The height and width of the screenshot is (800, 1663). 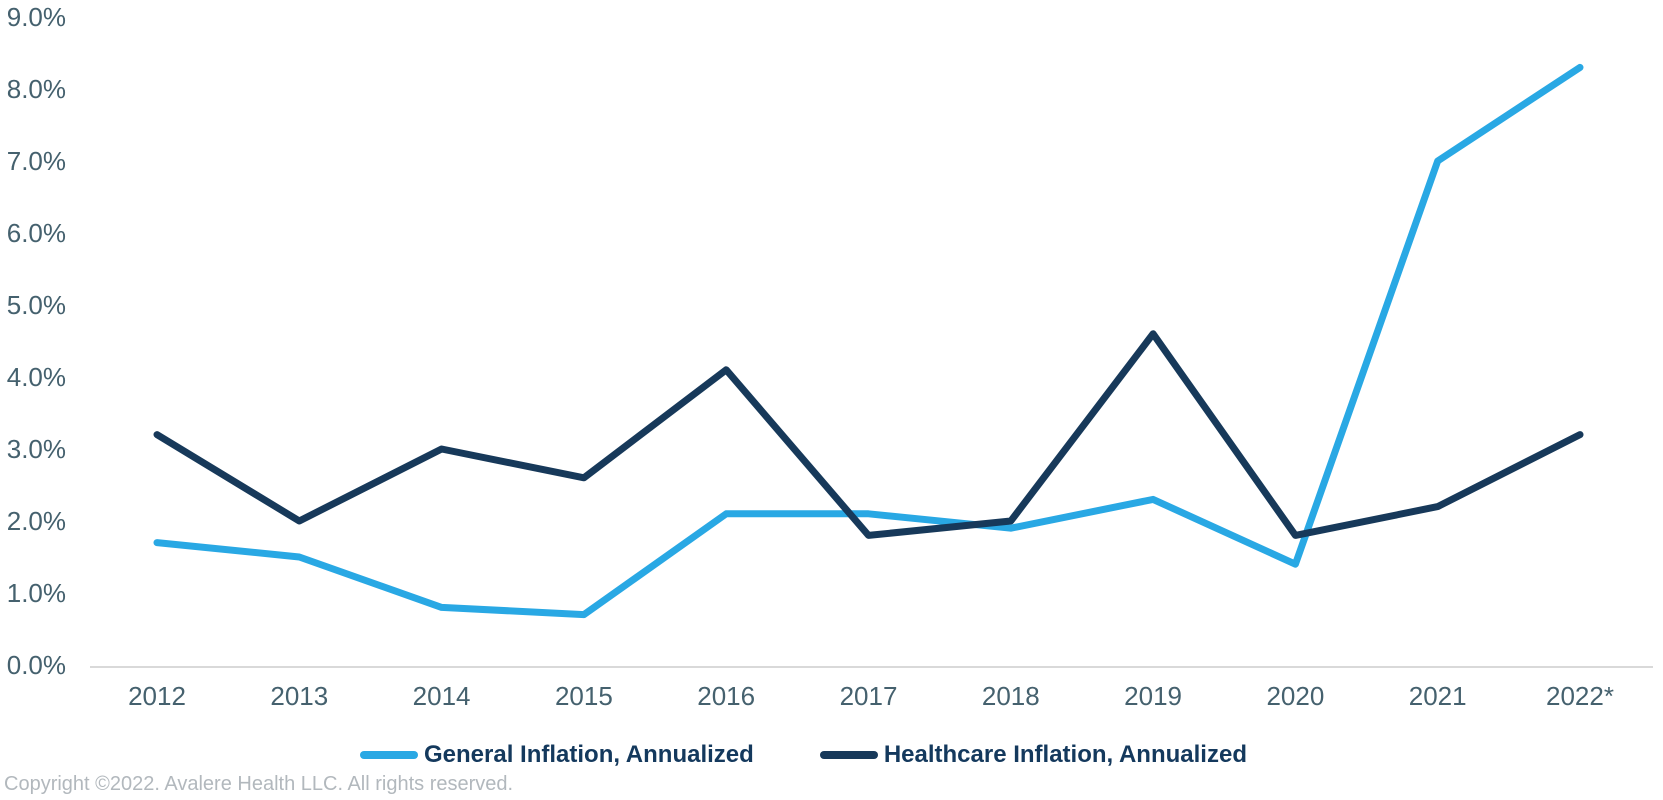 What do you see at coordinates (1437, 696) in the screenshot?
I see `x-tick-label-2021: 2021` at bounding box center [1437, 696].